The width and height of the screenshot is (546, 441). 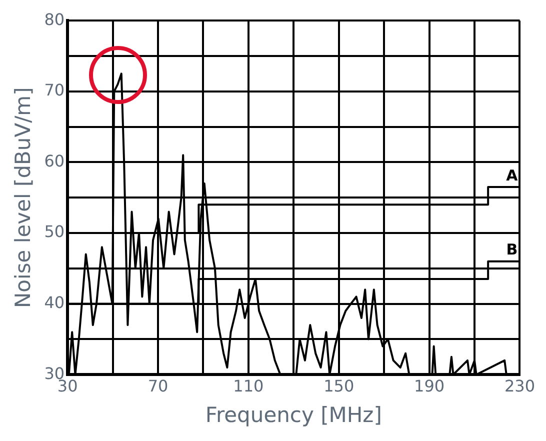 What do you see at coordinates (23, 197) in the screenshot?
I see `y-axis-title: Noise level [dBuV/m]` at bounding box center [23, 197].